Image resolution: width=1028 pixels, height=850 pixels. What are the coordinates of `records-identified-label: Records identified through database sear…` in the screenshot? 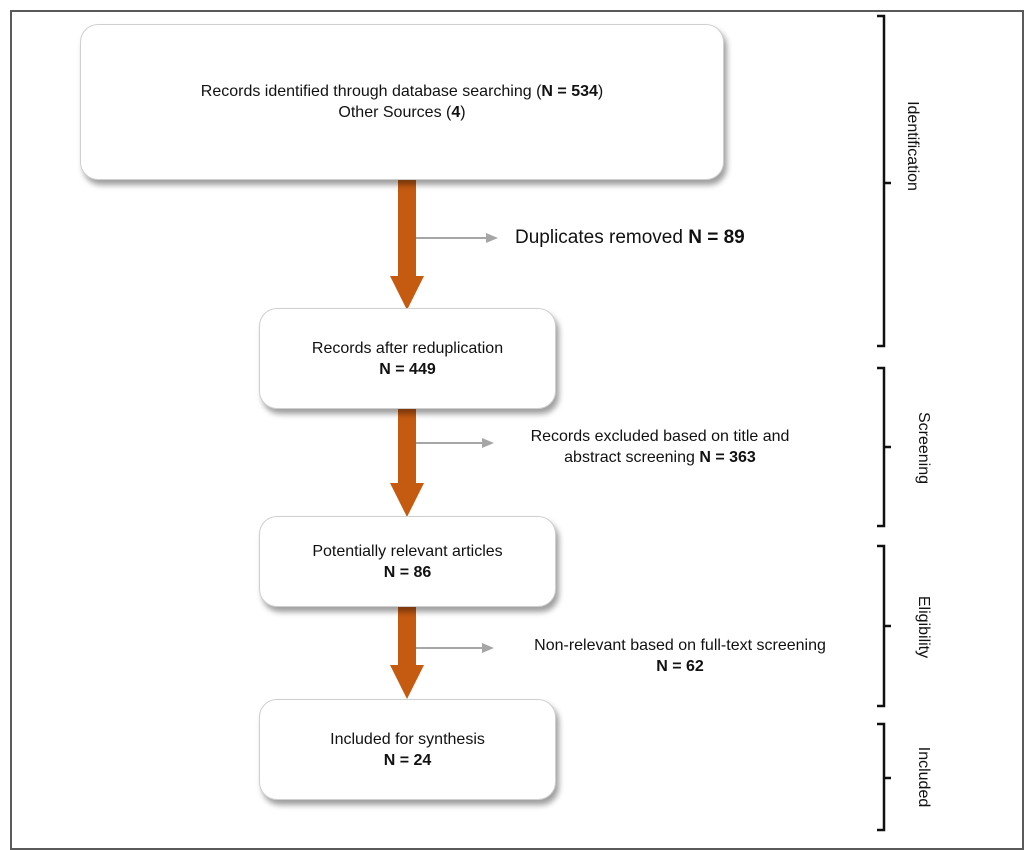 It's located at (371, 91).